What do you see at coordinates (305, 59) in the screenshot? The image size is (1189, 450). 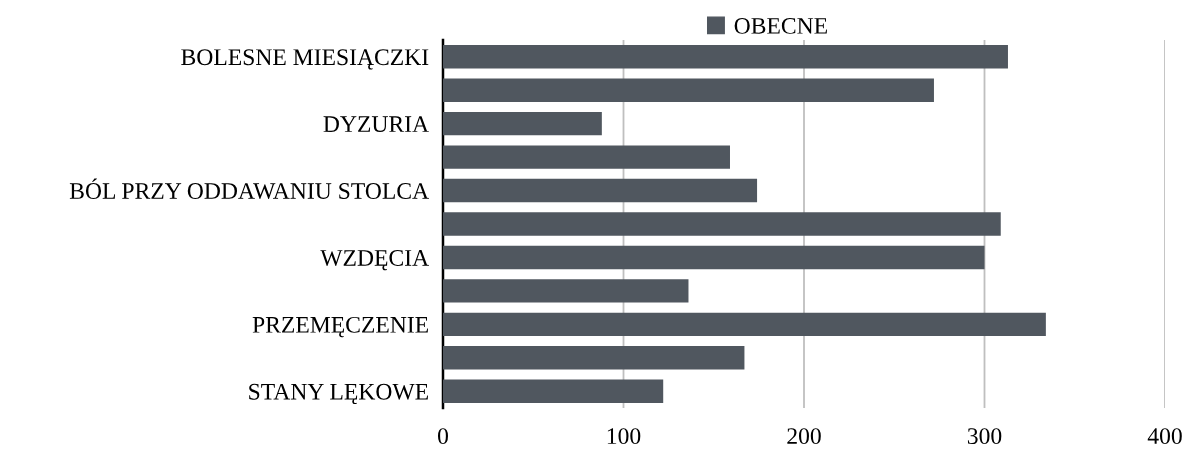 I see `y-tick-label: BOLESNE MIESIĄCZKI` at bounding box center [305, 59].